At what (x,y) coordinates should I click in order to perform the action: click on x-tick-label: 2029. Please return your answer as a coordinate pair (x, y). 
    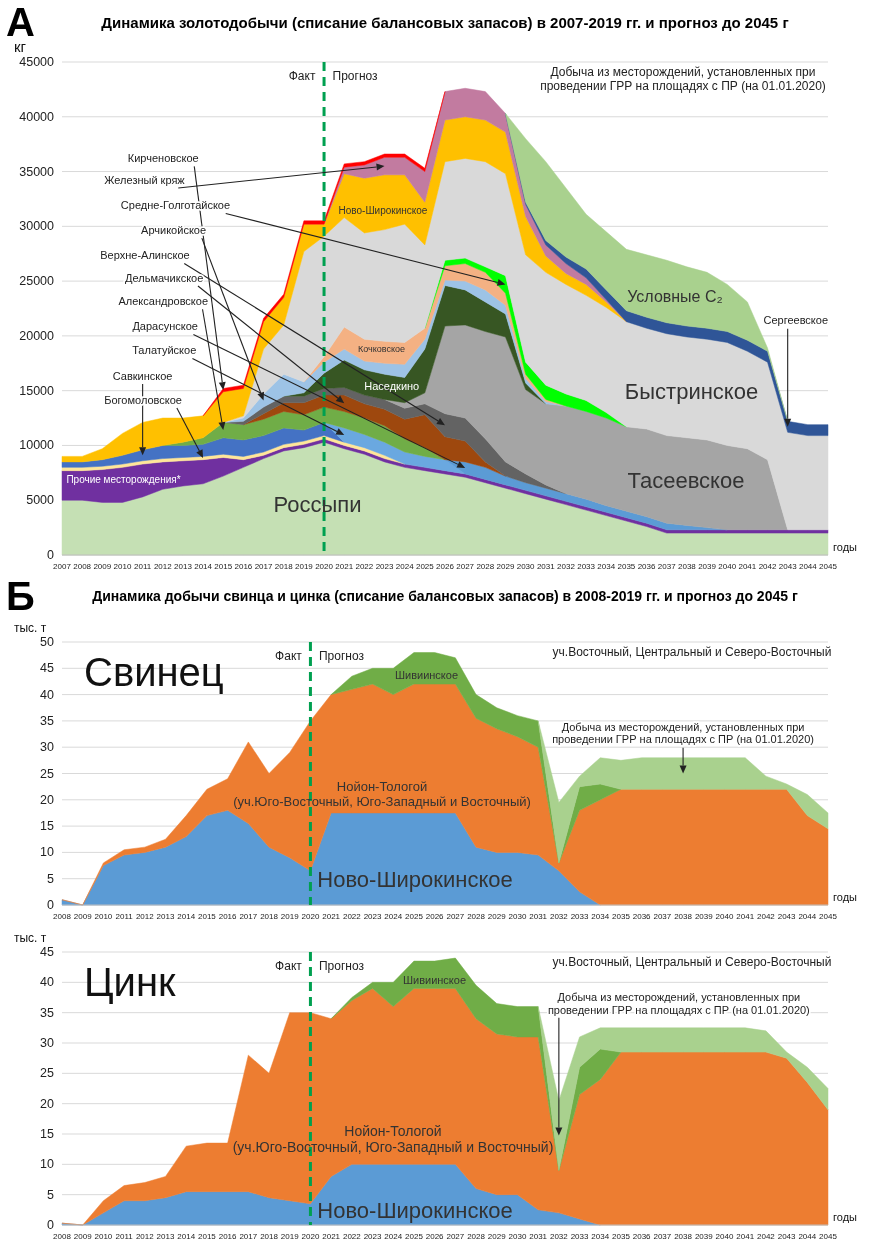
    Looking at the image, I should click on (497, 1236).